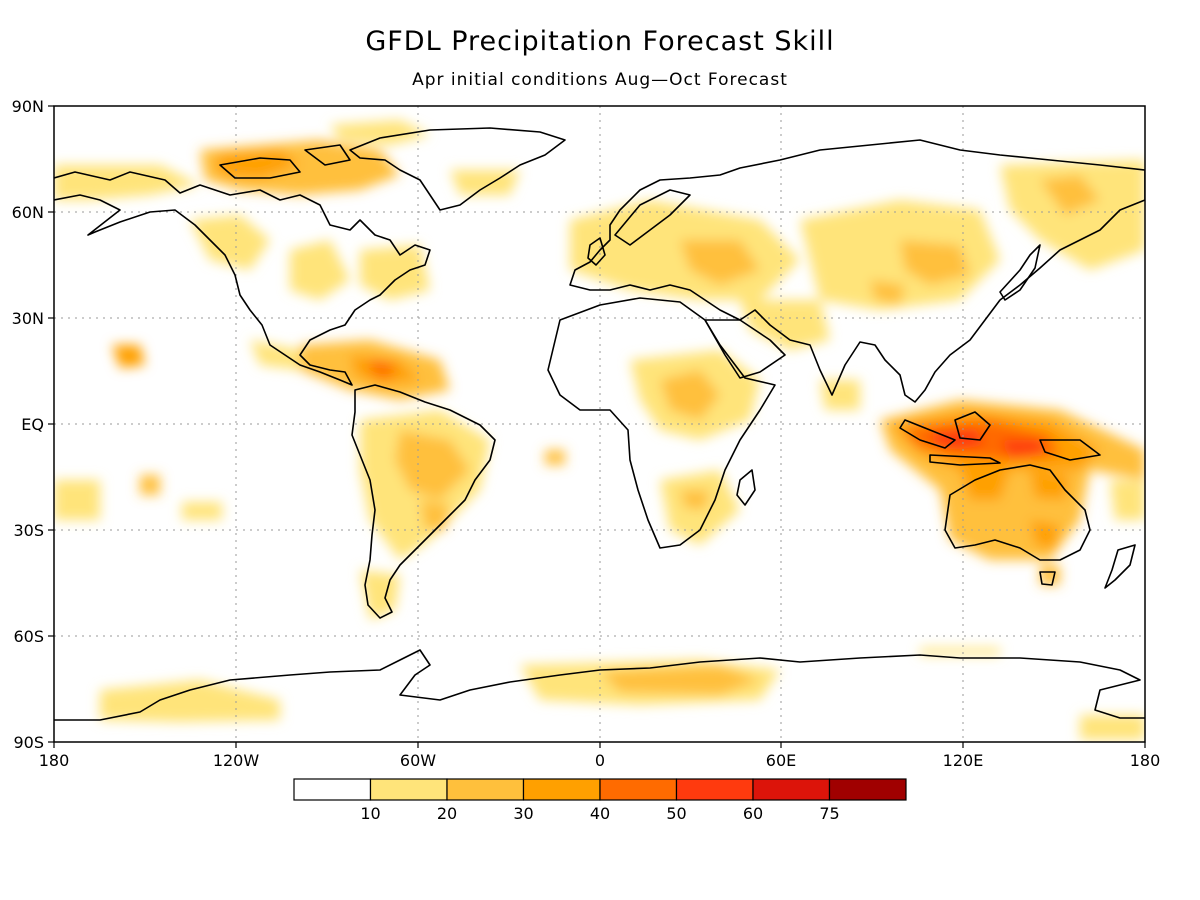 The height and width of the screenshot is (900, 1200). I want to click on colorbar-label: 20, so click(447, 813).